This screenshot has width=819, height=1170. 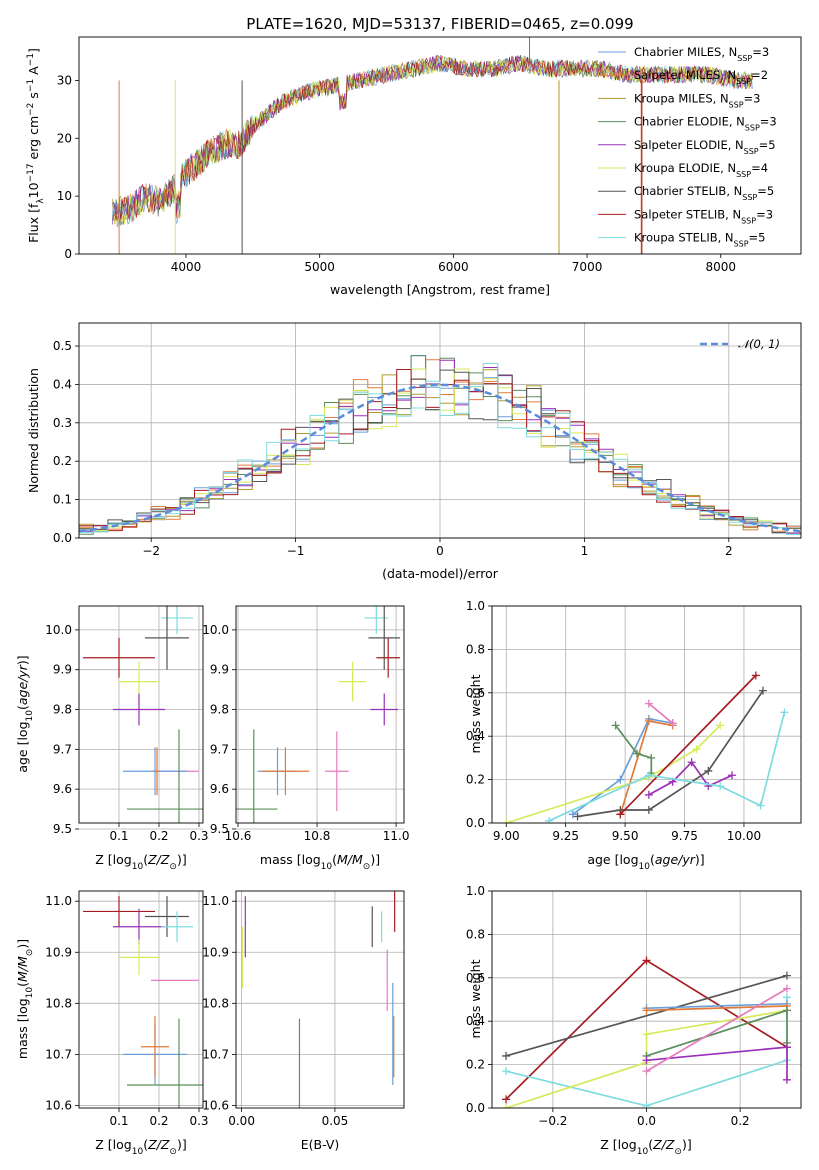 I want to click on x-tick-label: 0, so click(x=440, y=551).